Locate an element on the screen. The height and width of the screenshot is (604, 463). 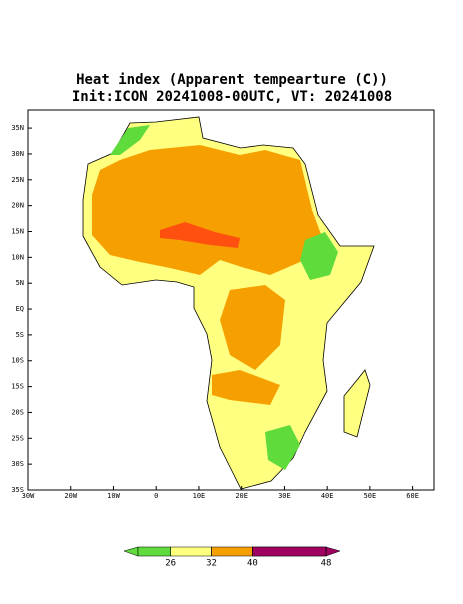
x-tick-label: 60E is located at coordinates (412, 496).